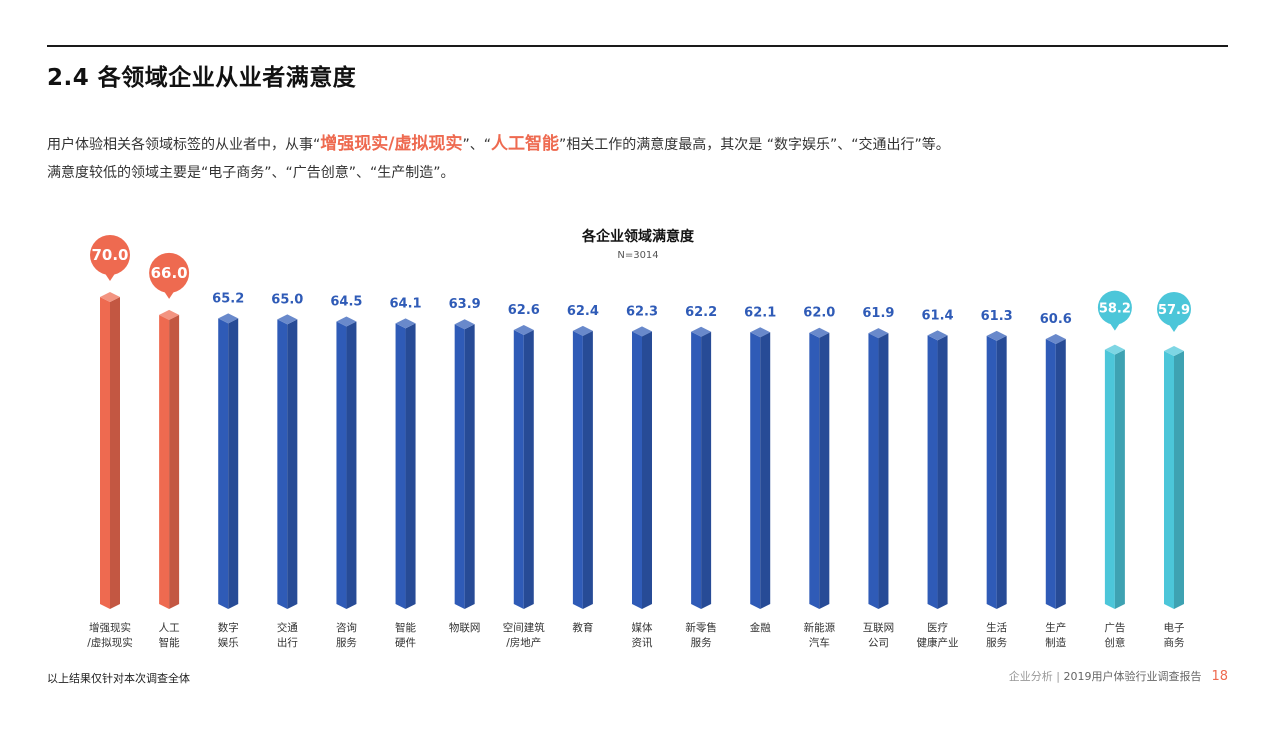  I want to click on value-label: 62.2, so click(701, 312).